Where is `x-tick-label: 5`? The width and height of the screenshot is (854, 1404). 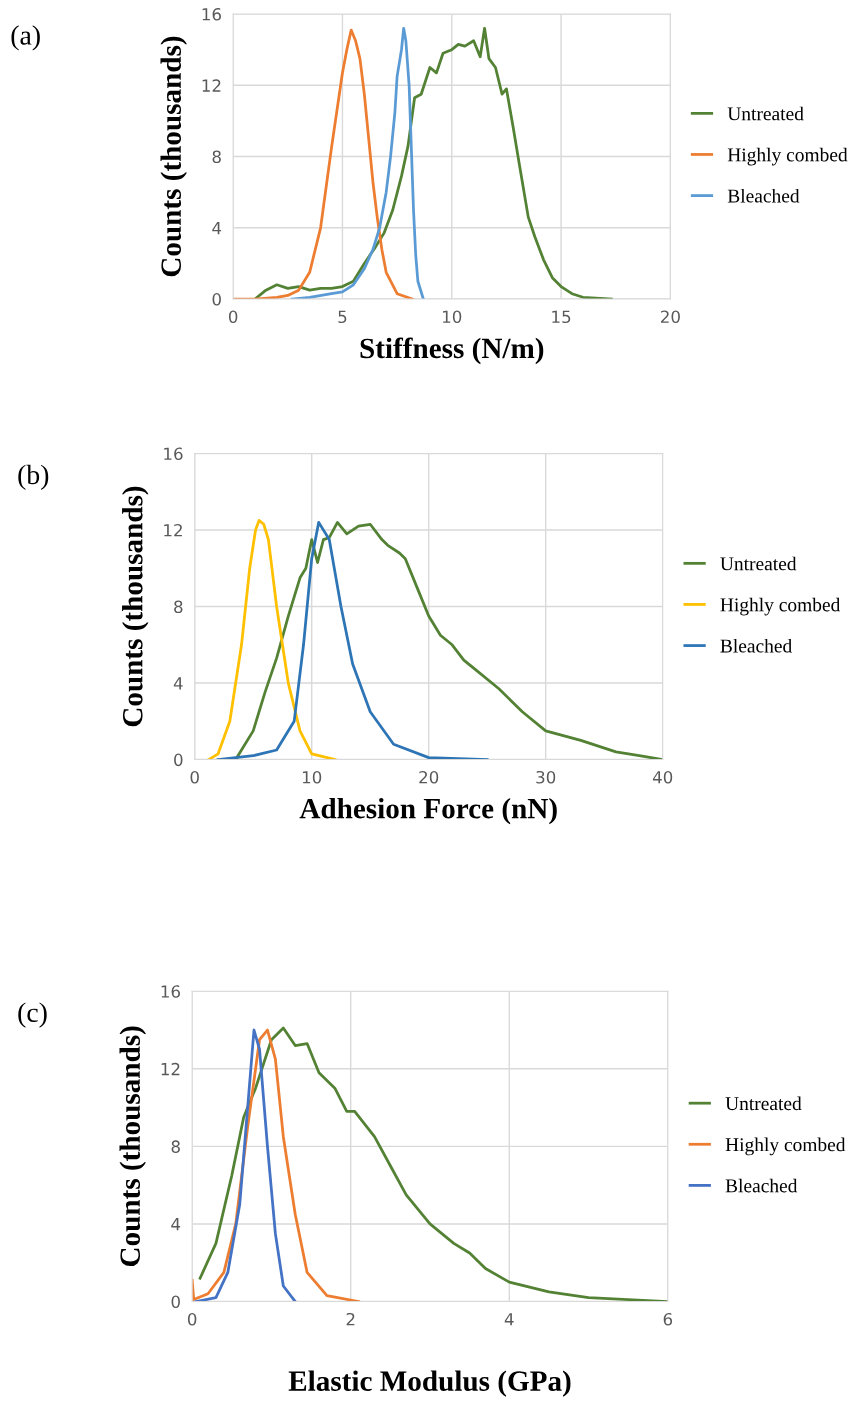 x-tick-label: 5 is located at coordinates (342, 317).